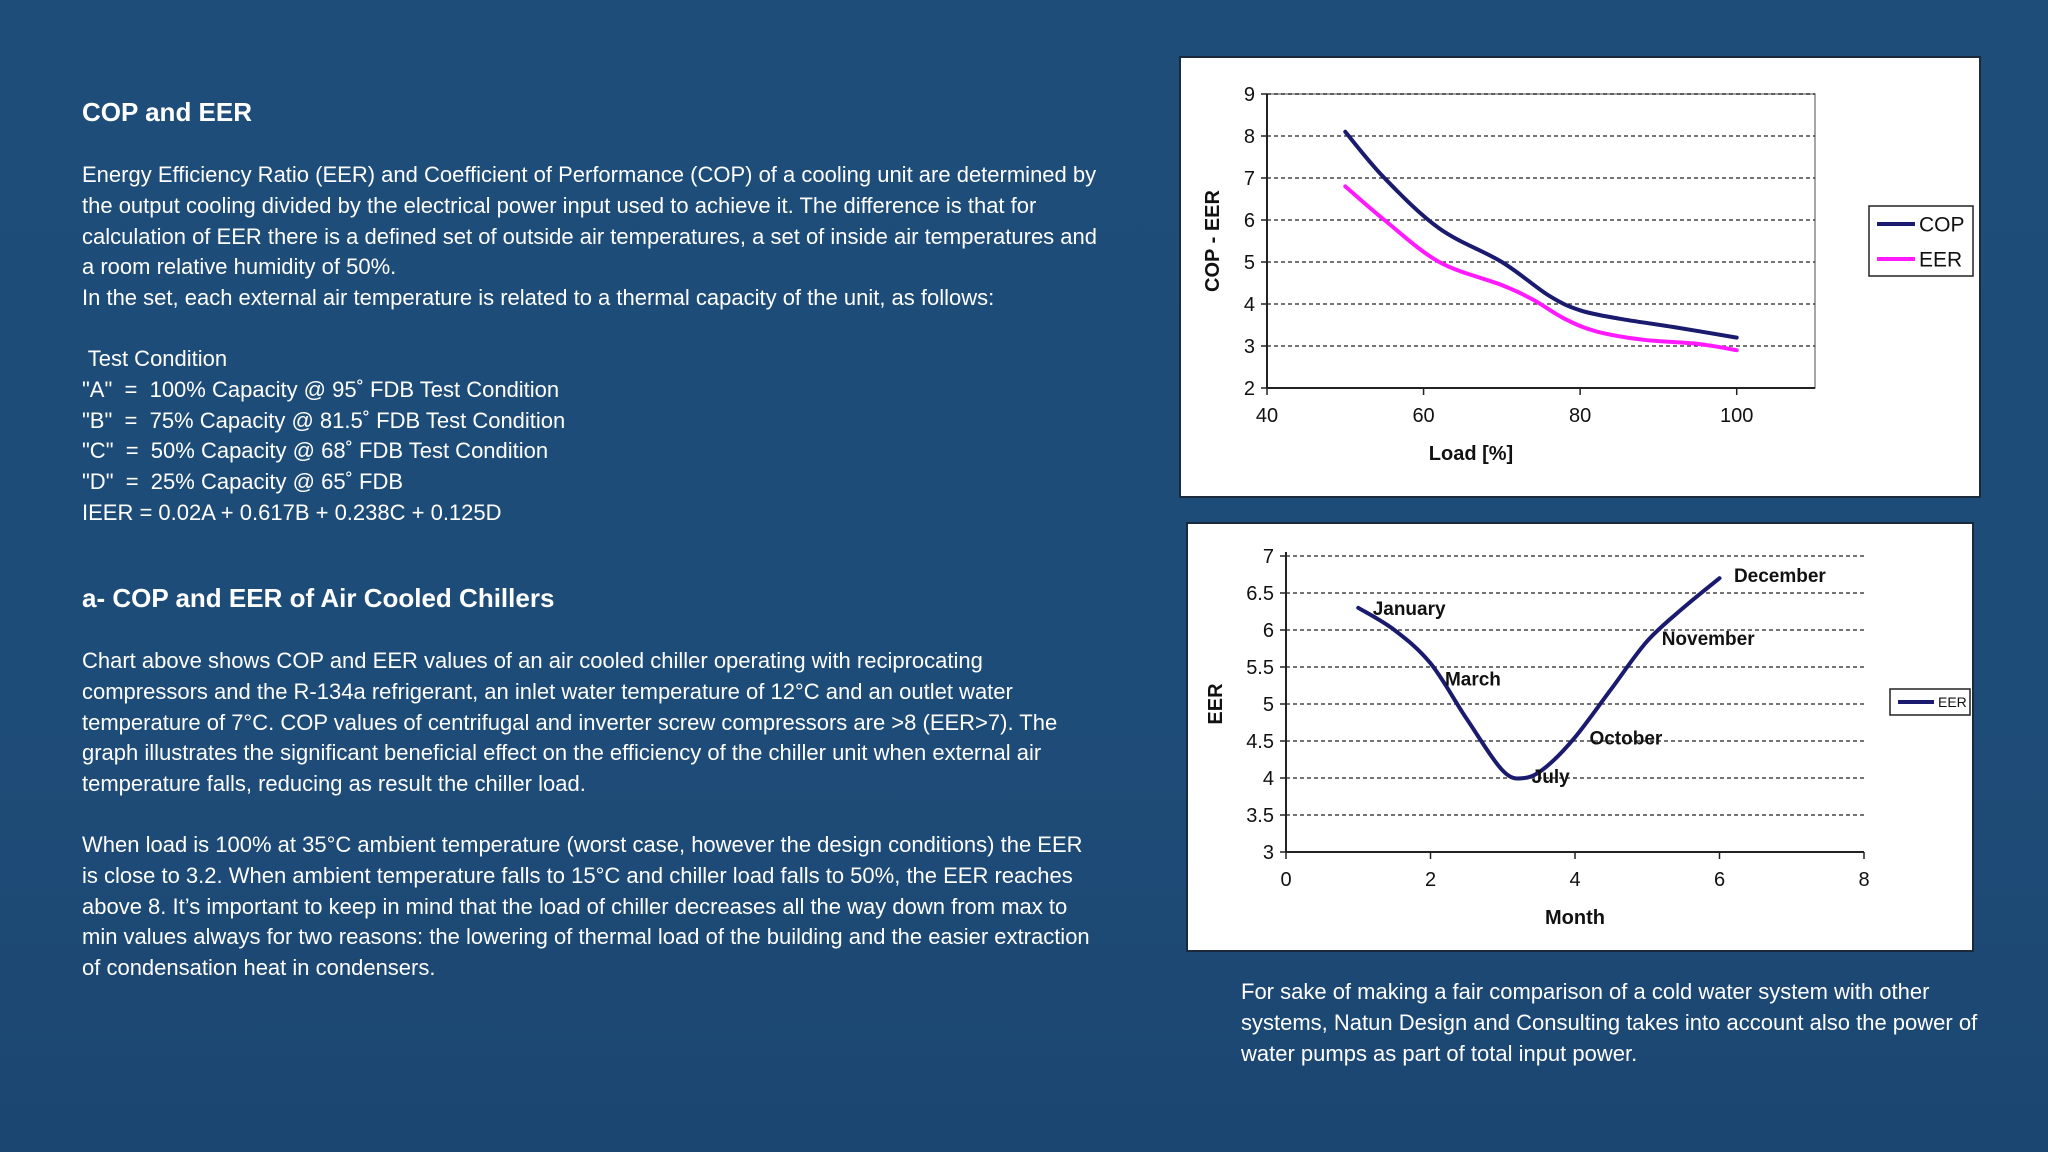 This screenshot has width=2048, height=1152. Describe the element at coordinates (1285, 880) in the screenshot. I see `x-tick-label: 0` at that location.